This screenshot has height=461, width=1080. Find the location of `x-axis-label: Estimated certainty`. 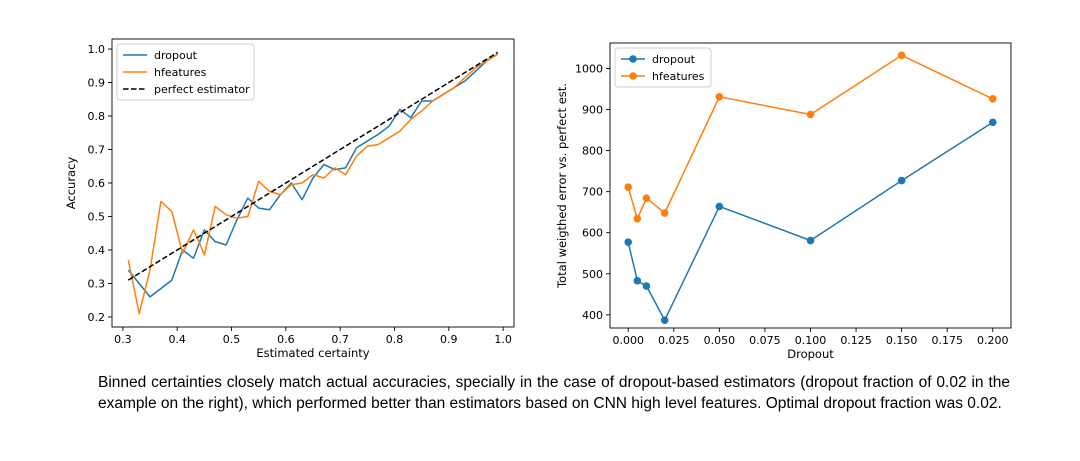

x-axis-label: Estimated certainty is located at coordinates (312, 353).